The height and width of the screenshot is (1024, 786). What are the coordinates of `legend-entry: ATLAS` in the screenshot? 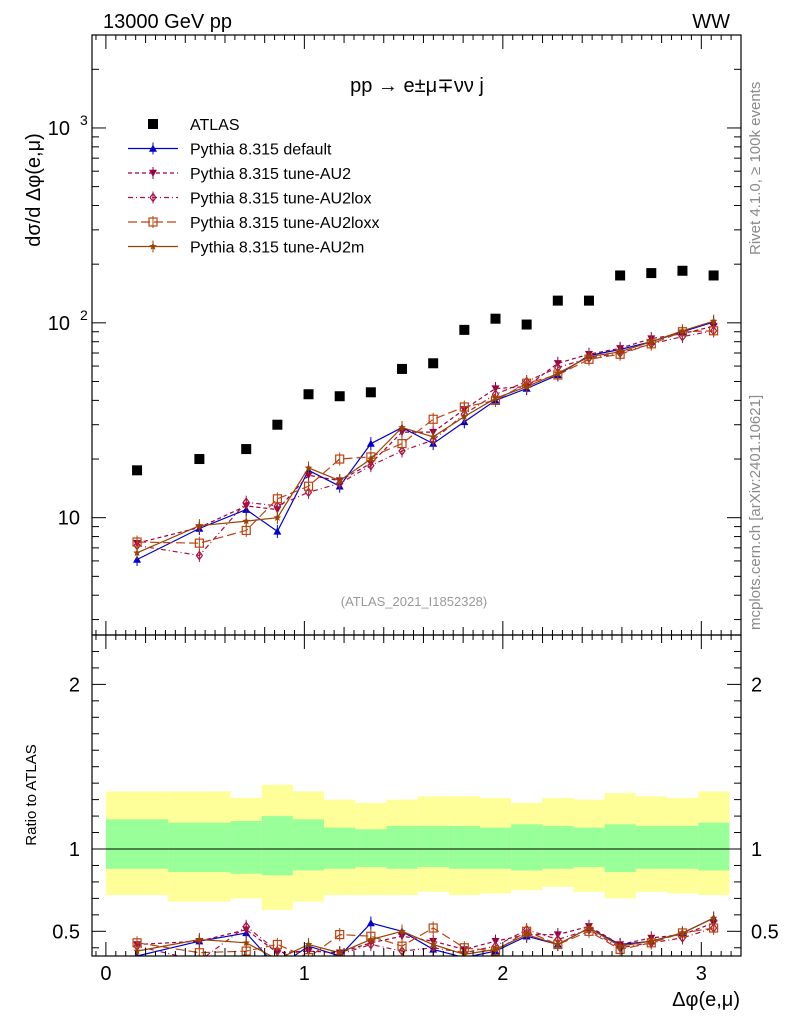 It's located at (194, 125).